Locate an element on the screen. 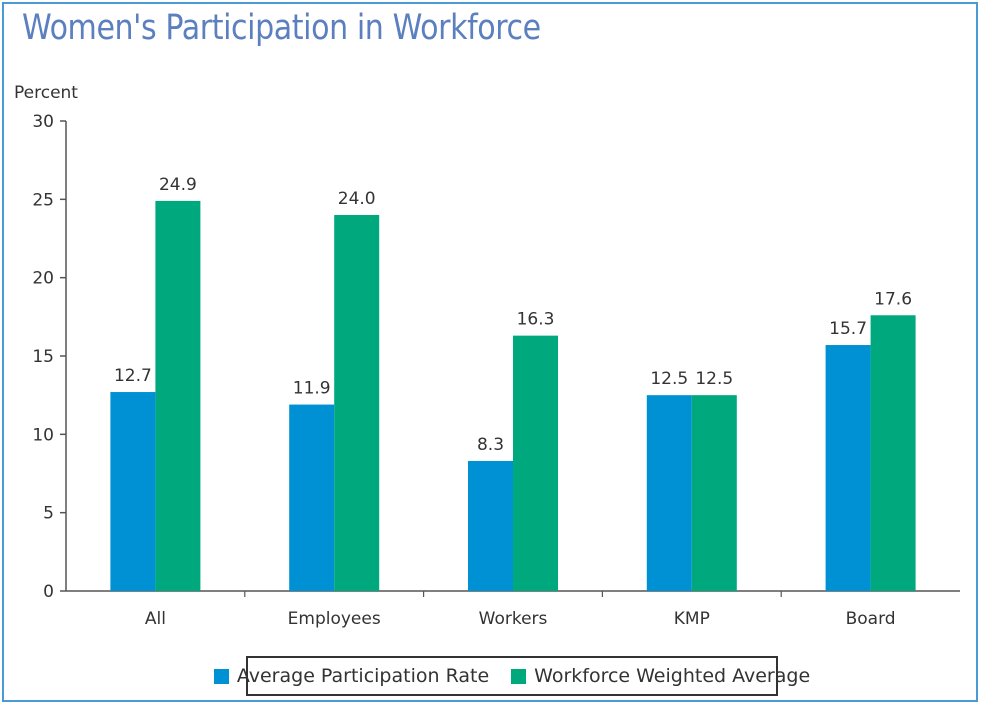  data-label: 24.0 is located at coordinates (357, 199).